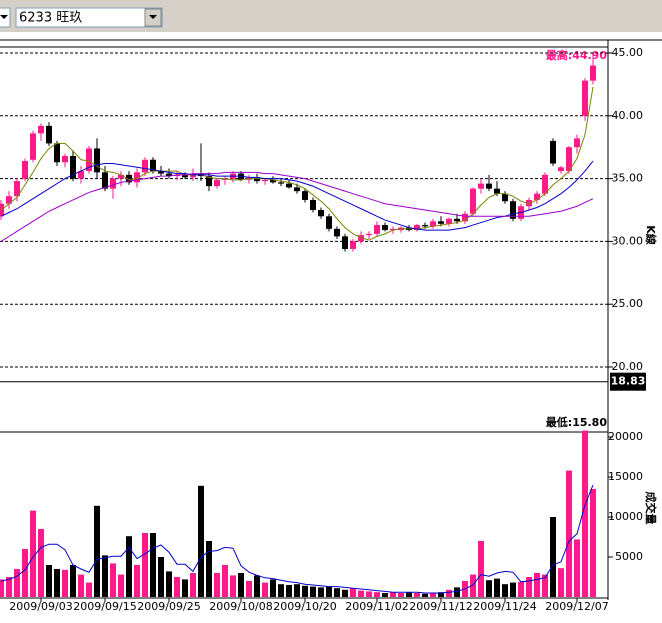 The width and height of the screenshot is (662, 623). What do you see at coordinates (628, 115) in the screenshot?
I see `y-tick-label: 40.00` at bounding box center [628, 115].